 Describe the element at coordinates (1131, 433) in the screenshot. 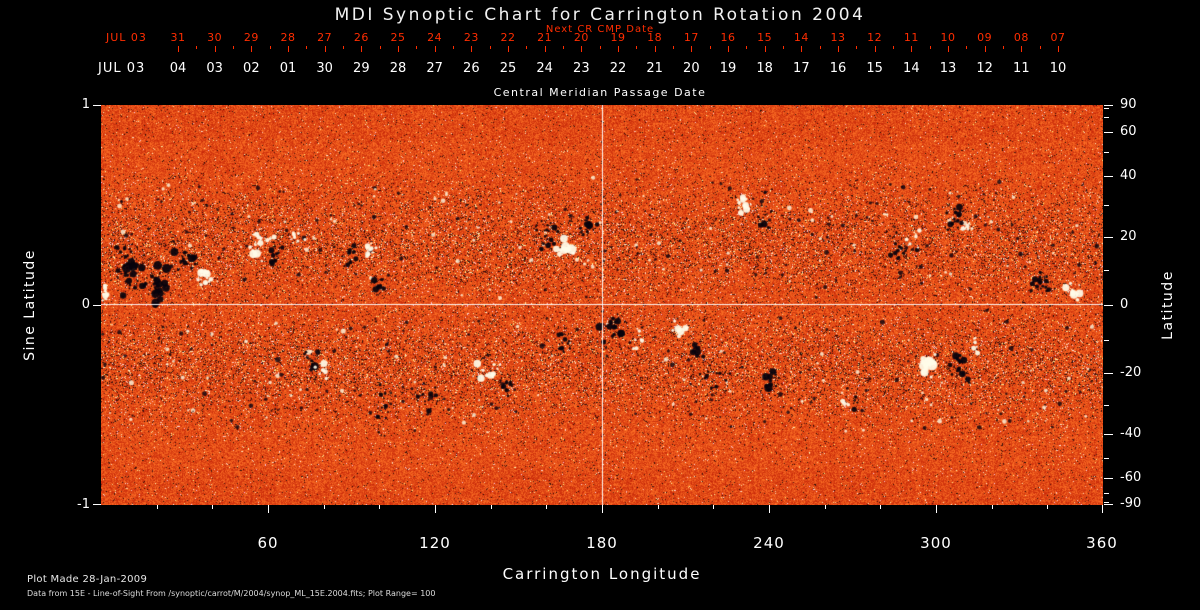

I see `right-axis-tick-label: -40` at that location.